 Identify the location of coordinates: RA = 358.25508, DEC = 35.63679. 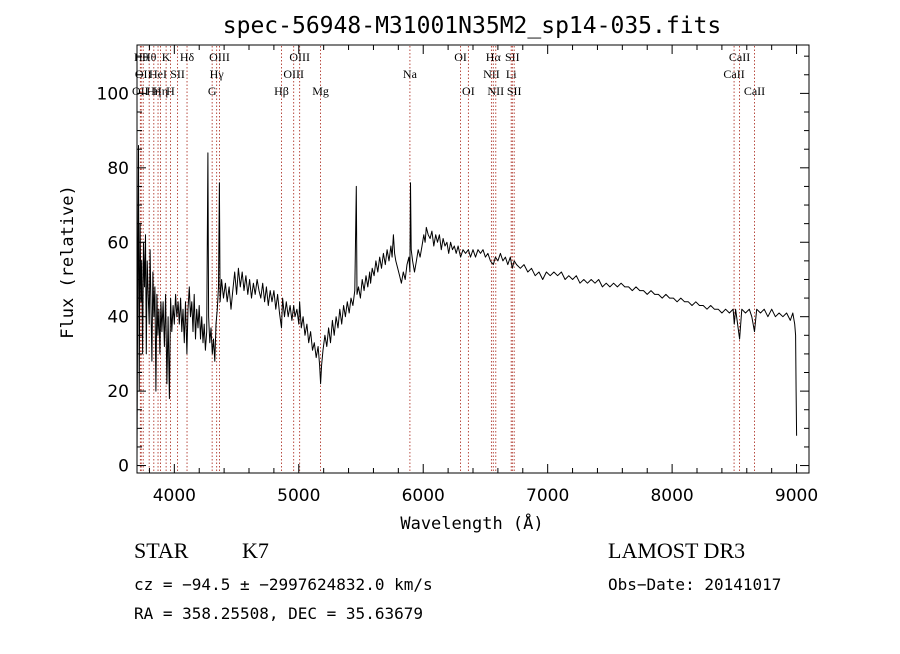
(278, 613).